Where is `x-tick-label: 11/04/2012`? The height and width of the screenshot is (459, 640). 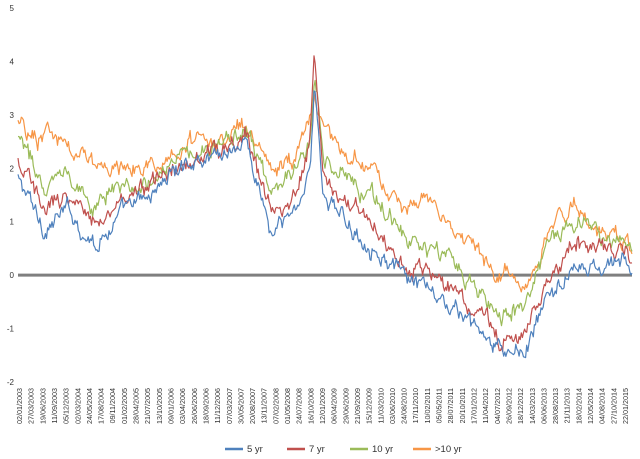
x-tick-label: 11/04/2012 is located at coordinates (485, 405).